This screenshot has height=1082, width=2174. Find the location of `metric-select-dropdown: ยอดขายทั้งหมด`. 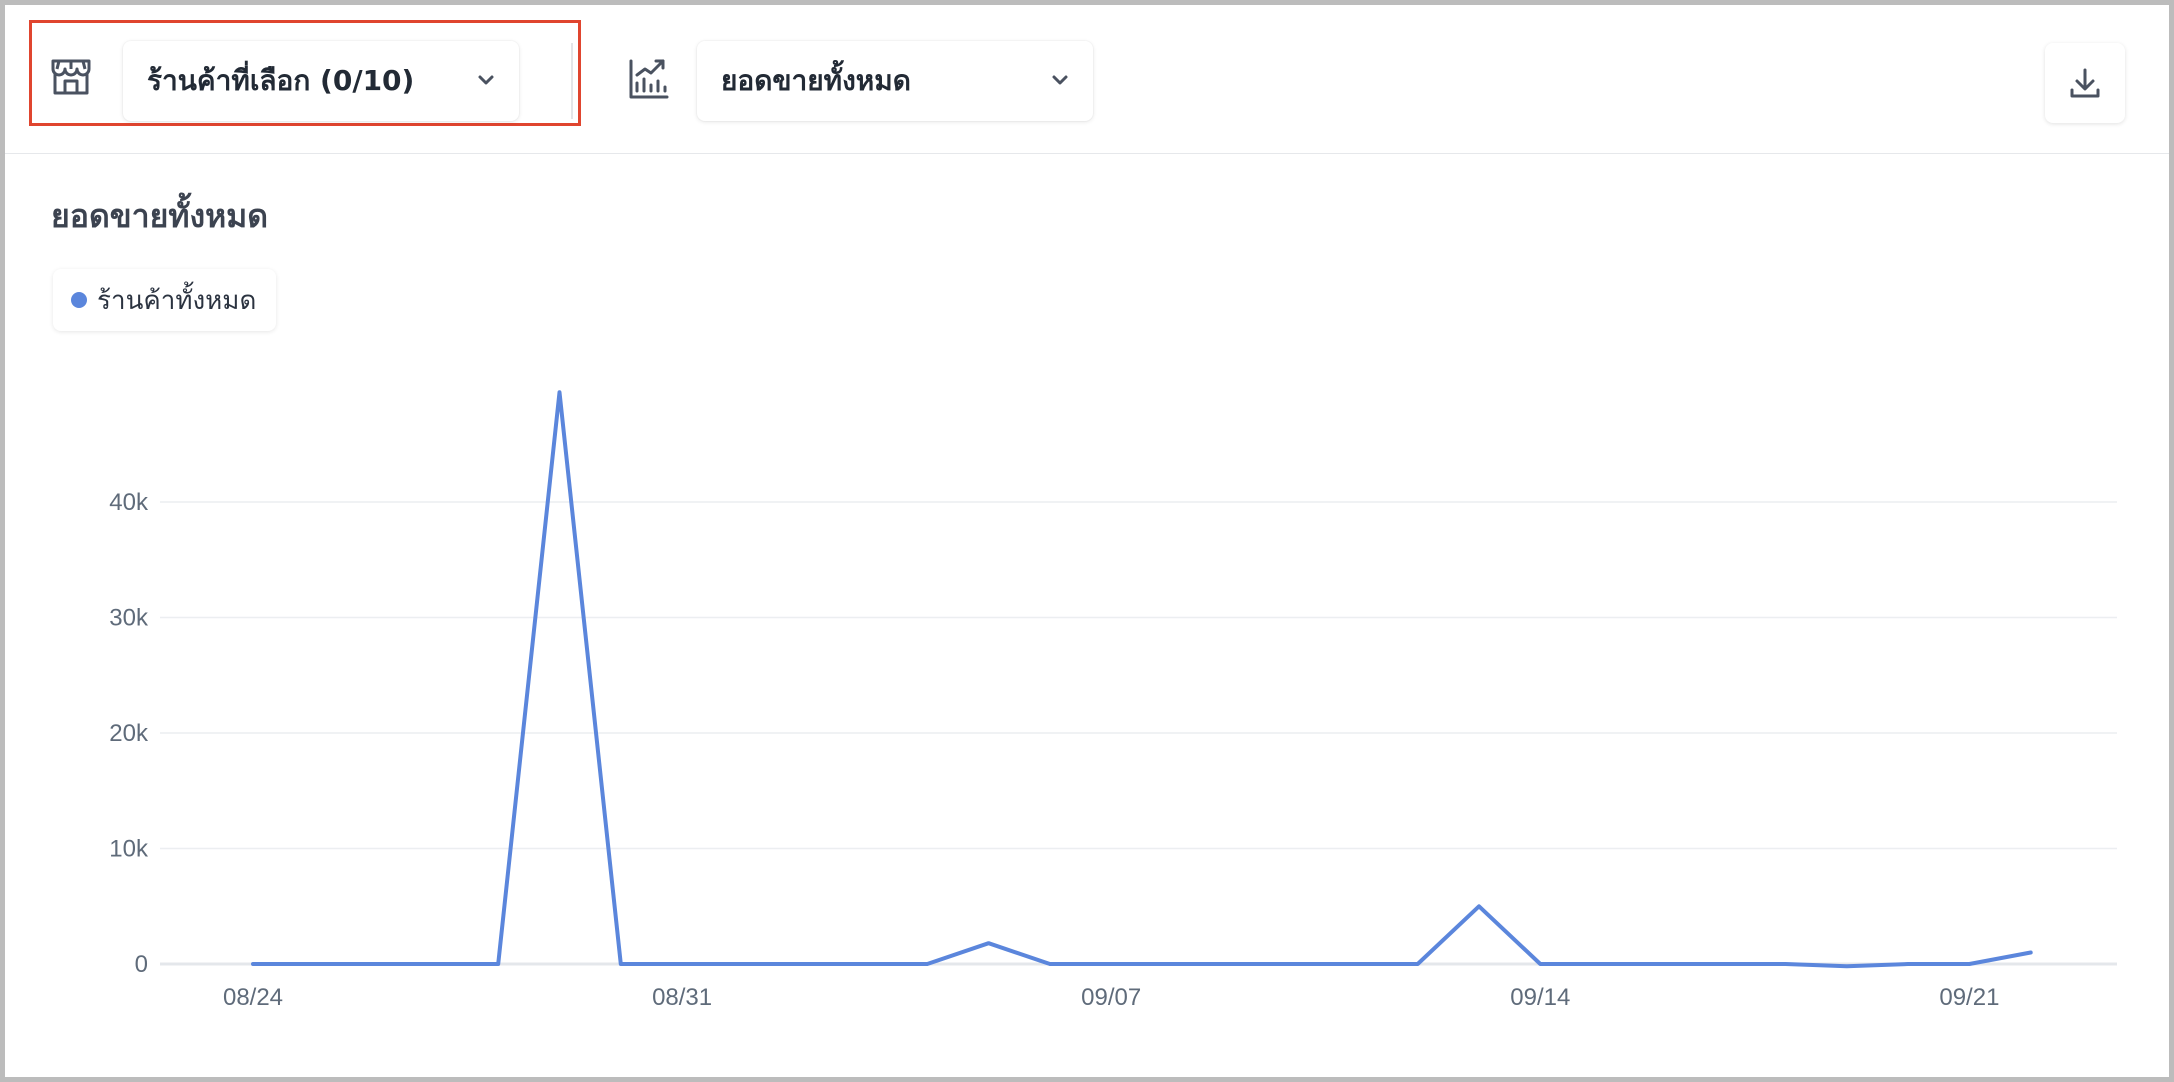

metric-select-dropdown: ยอดขายทั้งหมด is located at coordinates (895, 81).